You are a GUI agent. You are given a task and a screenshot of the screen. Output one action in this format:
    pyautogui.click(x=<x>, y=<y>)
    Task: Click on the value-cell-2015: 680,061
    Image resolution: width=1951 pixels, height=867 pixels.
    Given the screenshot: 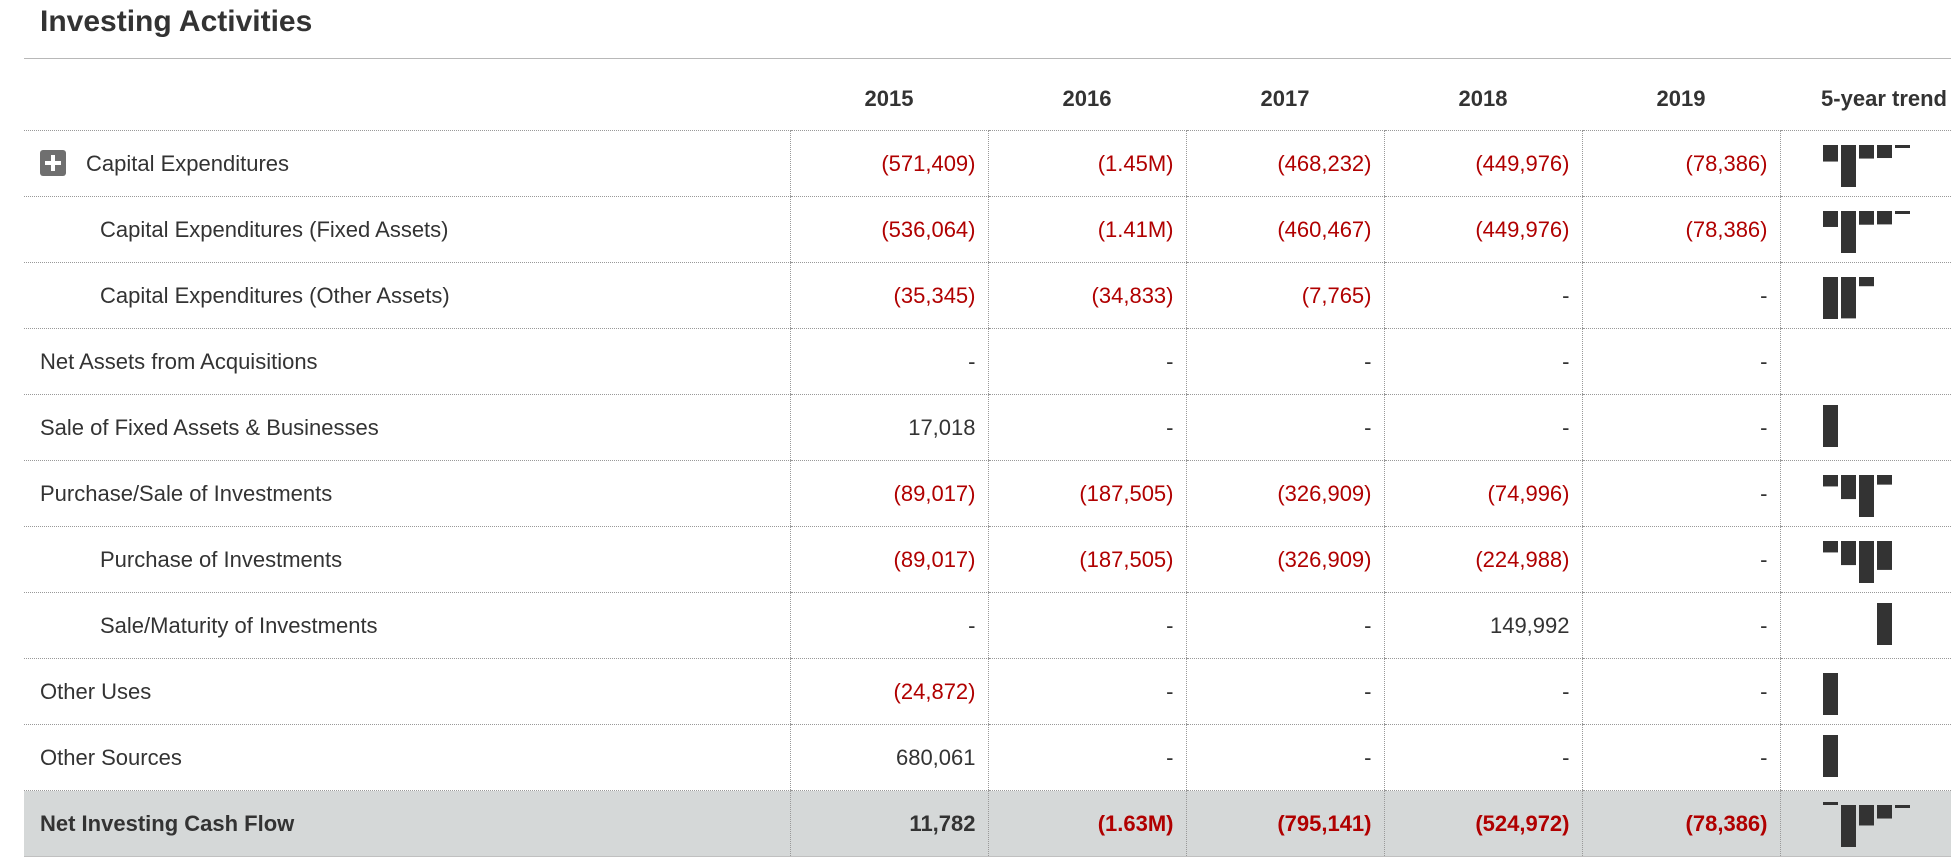 What is the action you would take?
    pyautogui.click(x=888, y=757)
    